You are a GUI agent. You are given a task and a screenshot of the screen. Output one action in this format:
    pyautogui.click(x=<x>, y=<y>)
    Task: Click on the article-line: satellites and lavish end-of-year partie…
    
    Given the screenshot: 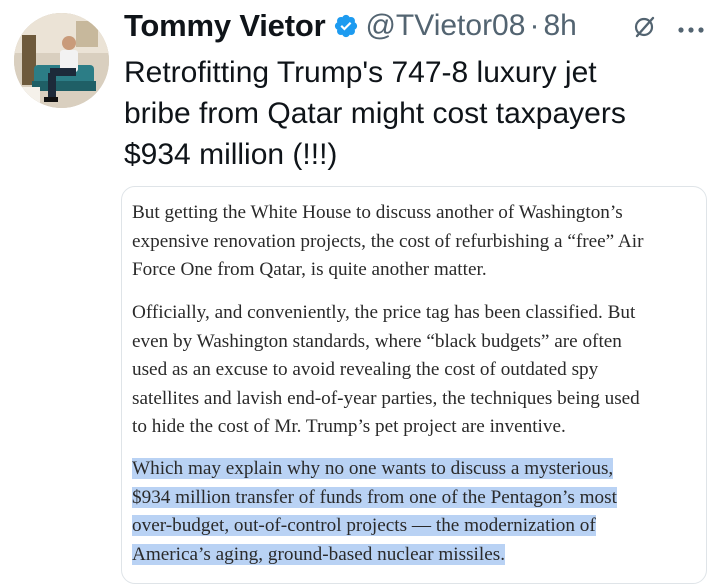 What is the action you would take?
    pyautogui.click(x=386, y=398)
    